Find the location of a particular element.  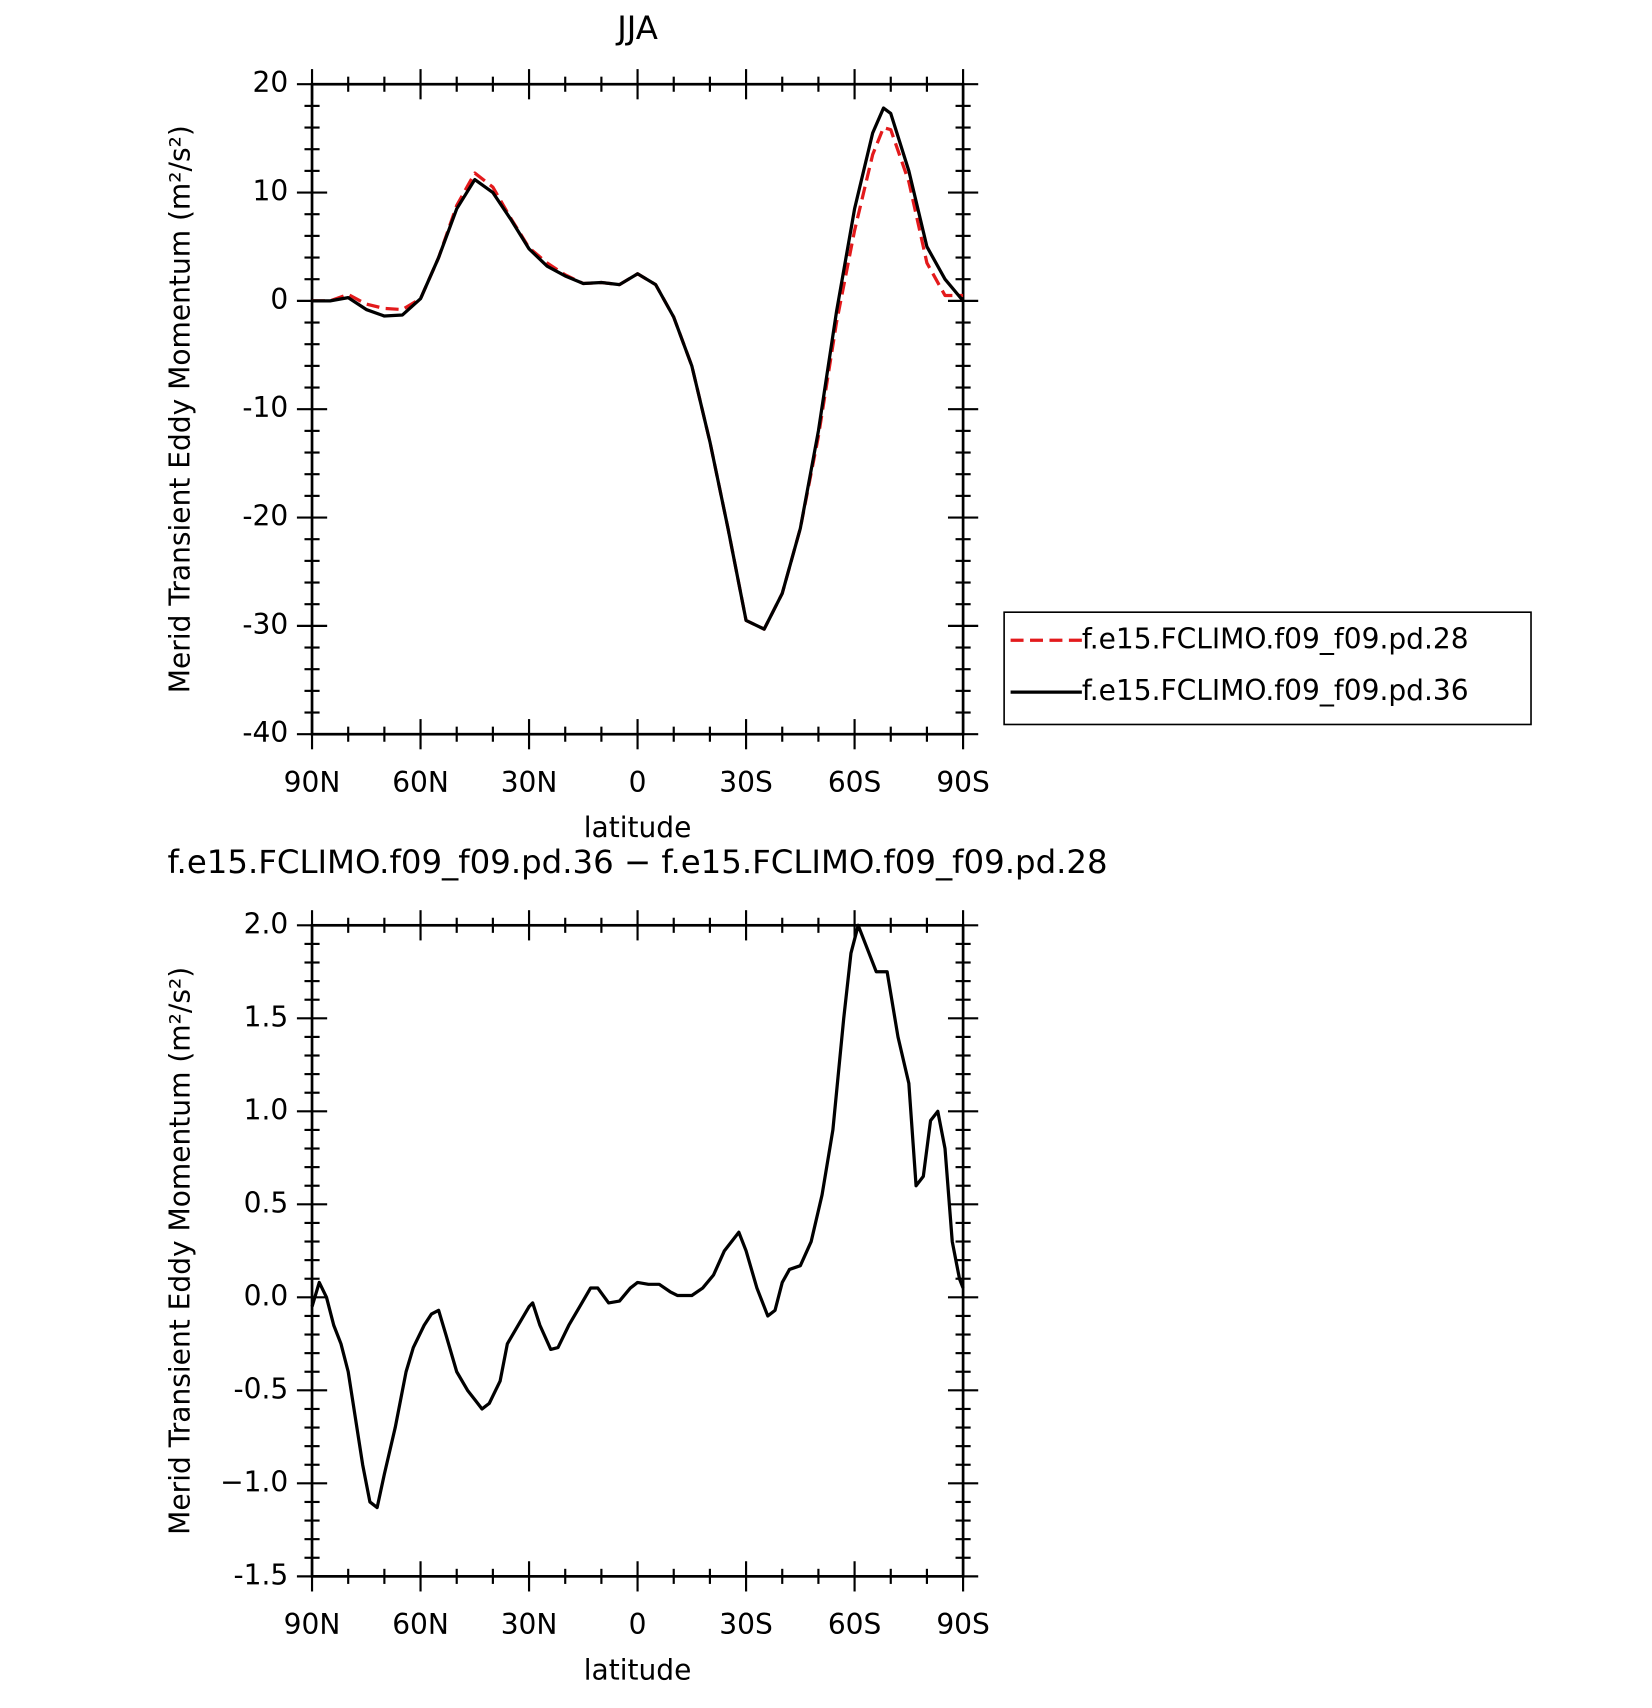

y-tick-label: -10 is located at coordinates (265, 407).